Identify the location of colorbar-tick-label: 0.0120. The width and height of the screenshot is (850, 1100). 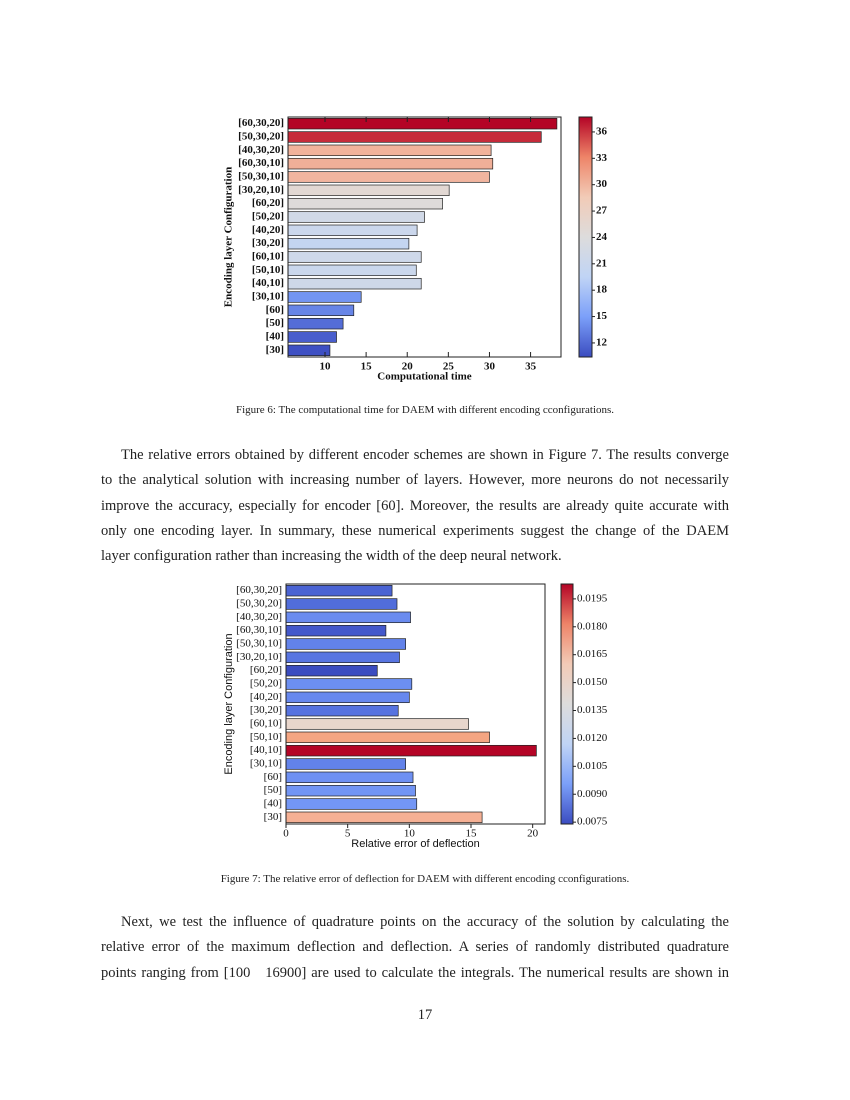
(592, 738).